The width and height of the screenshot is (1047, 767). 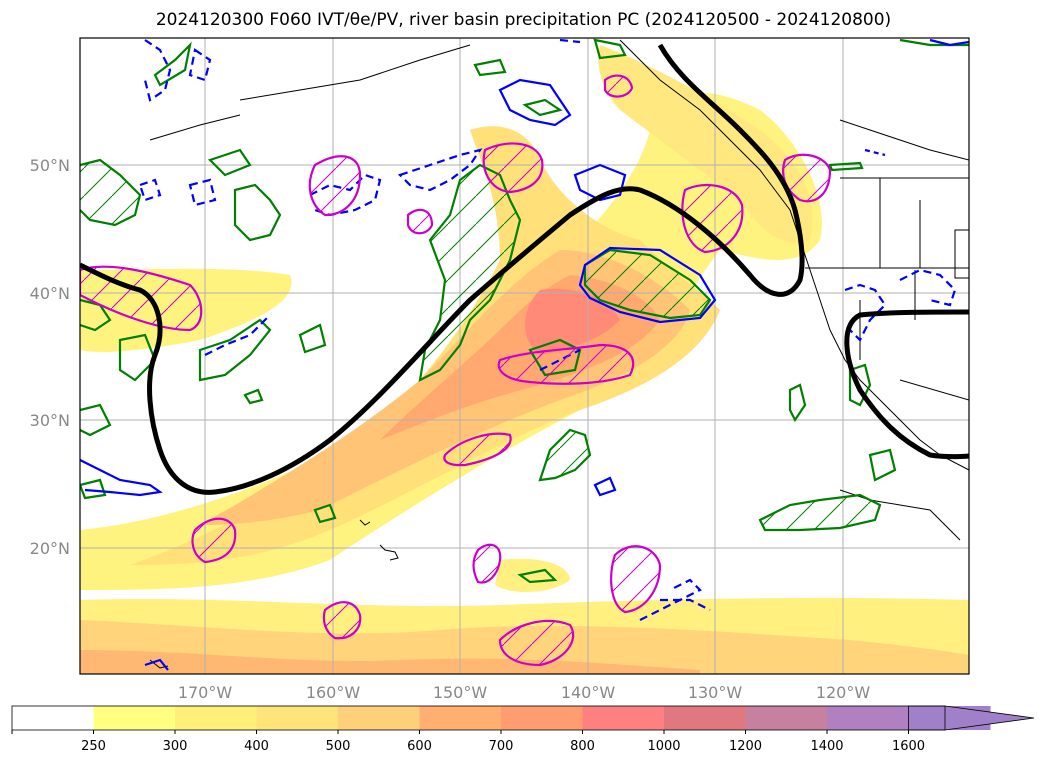 What do you see at coordinates (419, 746) in the screenshot?
I see `colorbar-tick-label: 600` at bounding box center [419, 746].